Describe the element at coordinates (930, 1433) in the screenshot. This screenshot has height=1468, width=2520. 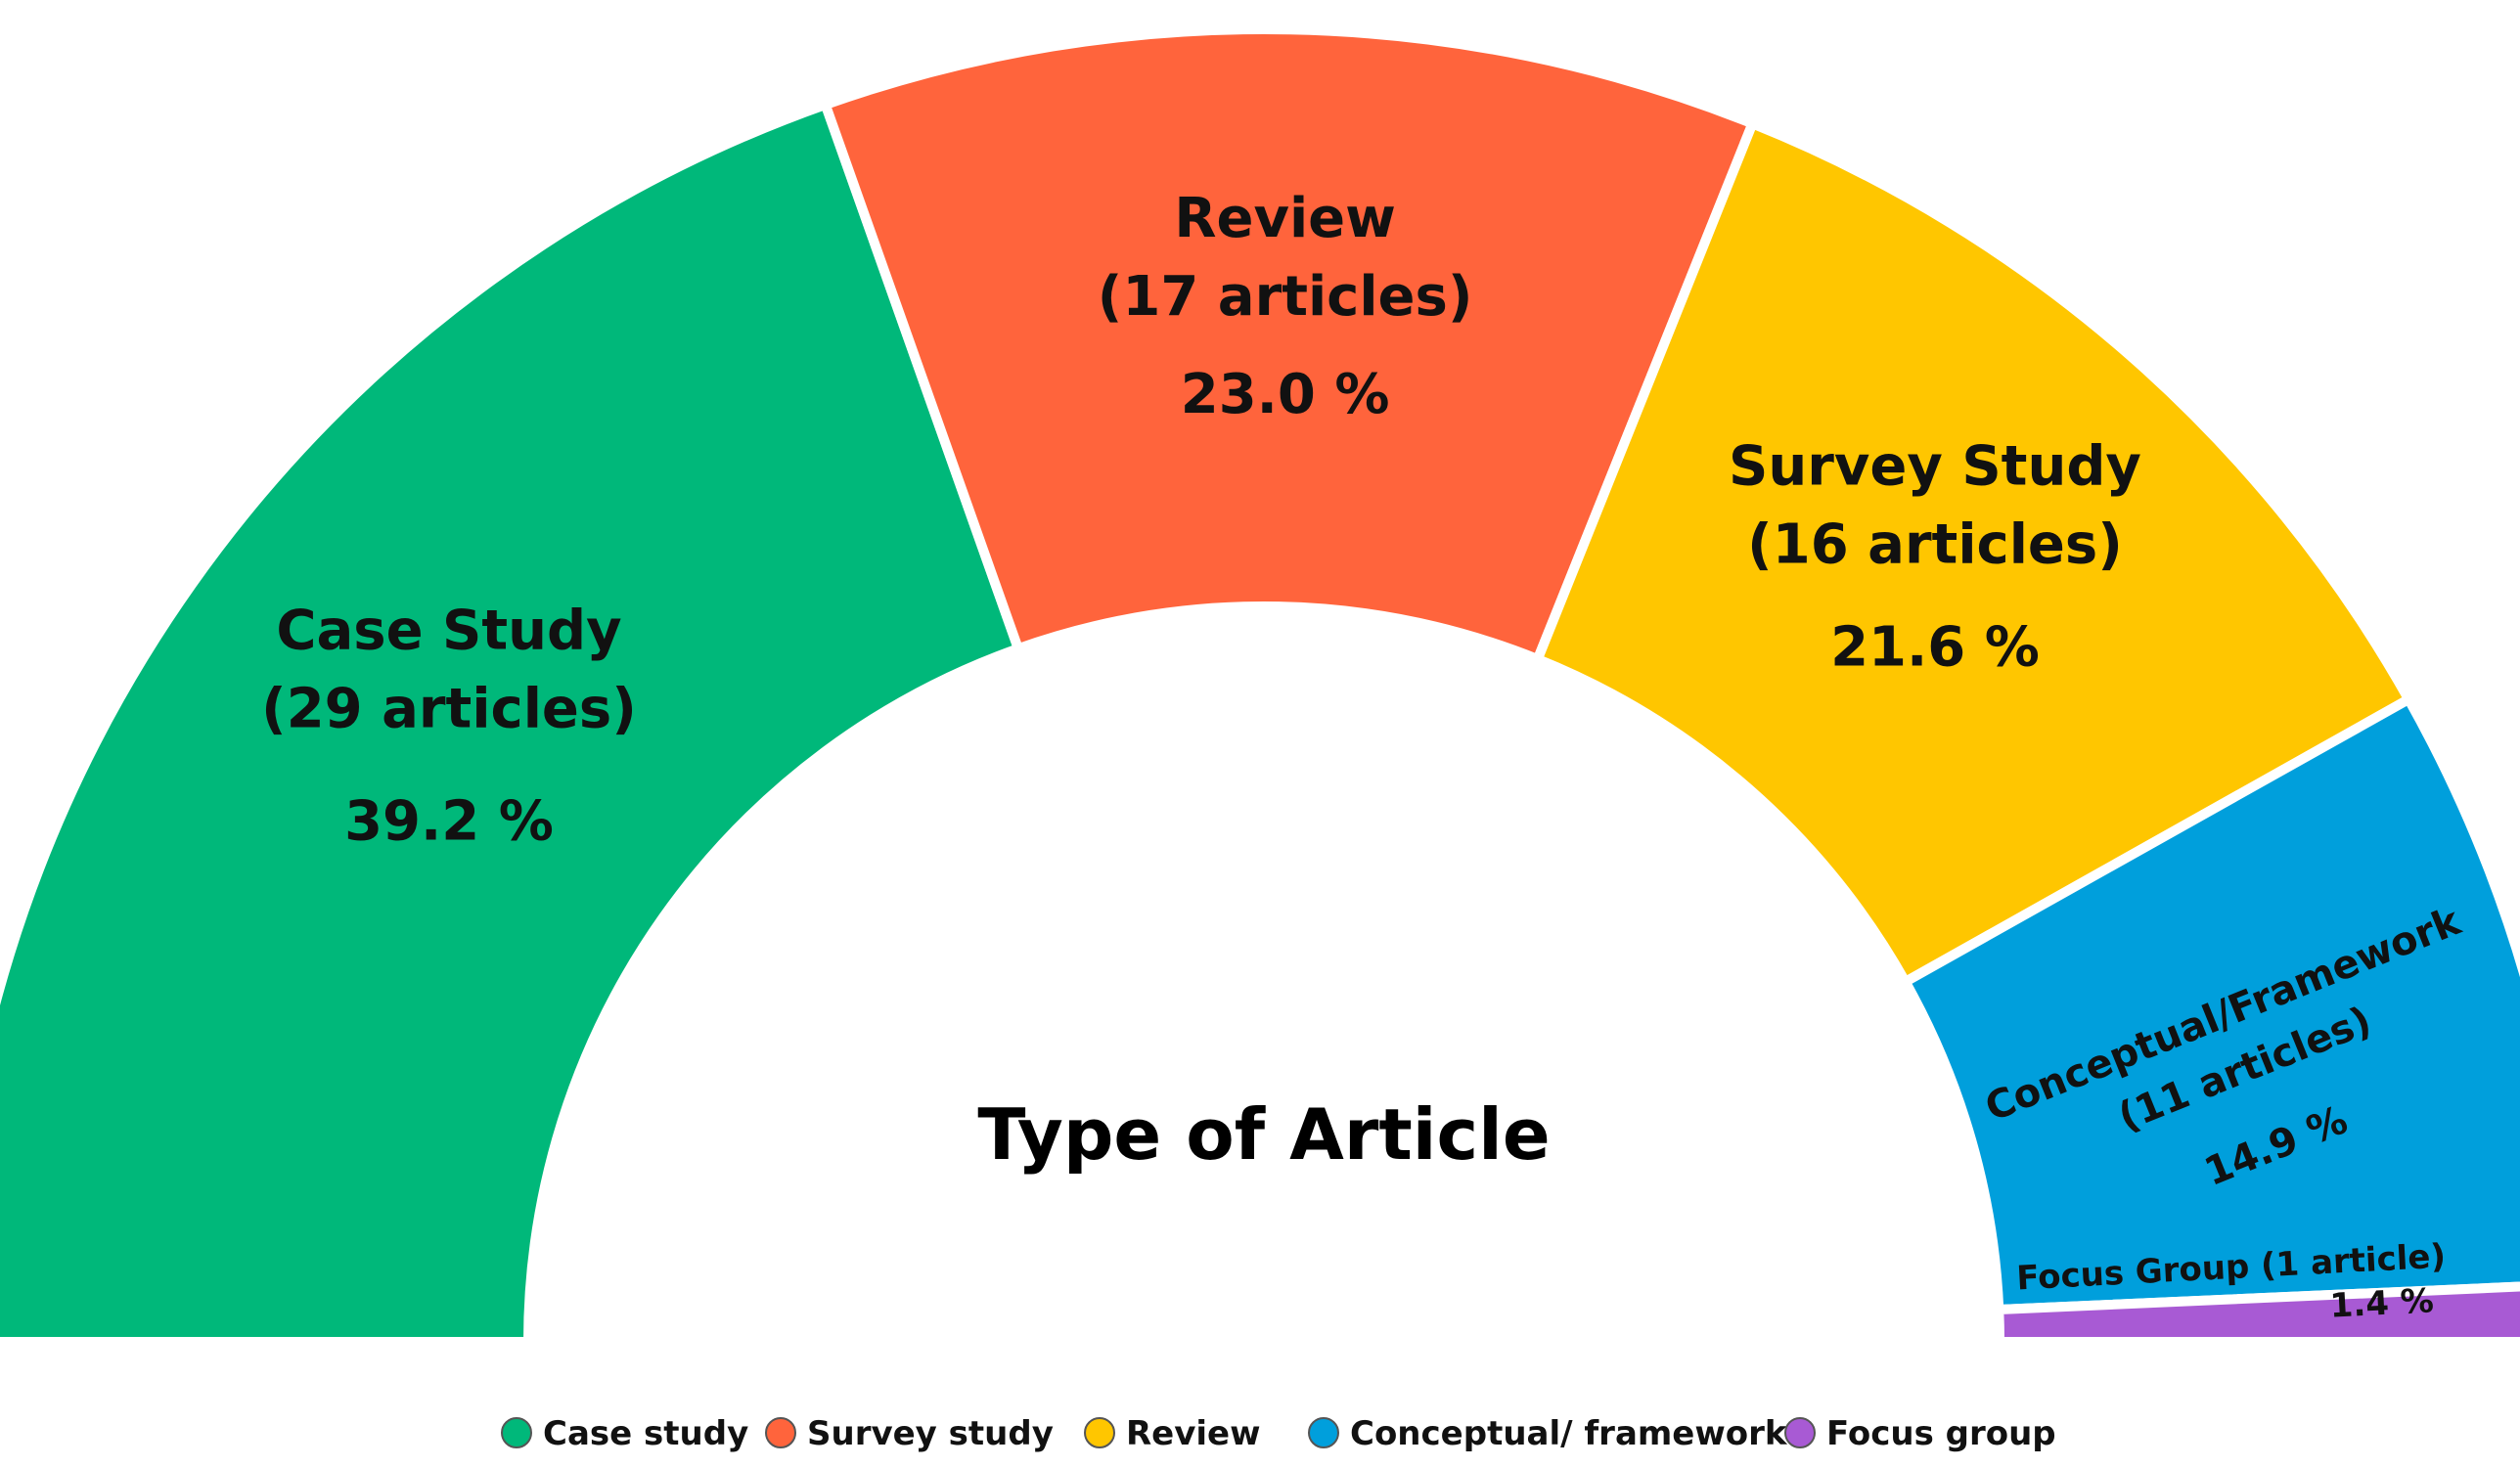
I see `legend-label-1: Survey study` at that location.